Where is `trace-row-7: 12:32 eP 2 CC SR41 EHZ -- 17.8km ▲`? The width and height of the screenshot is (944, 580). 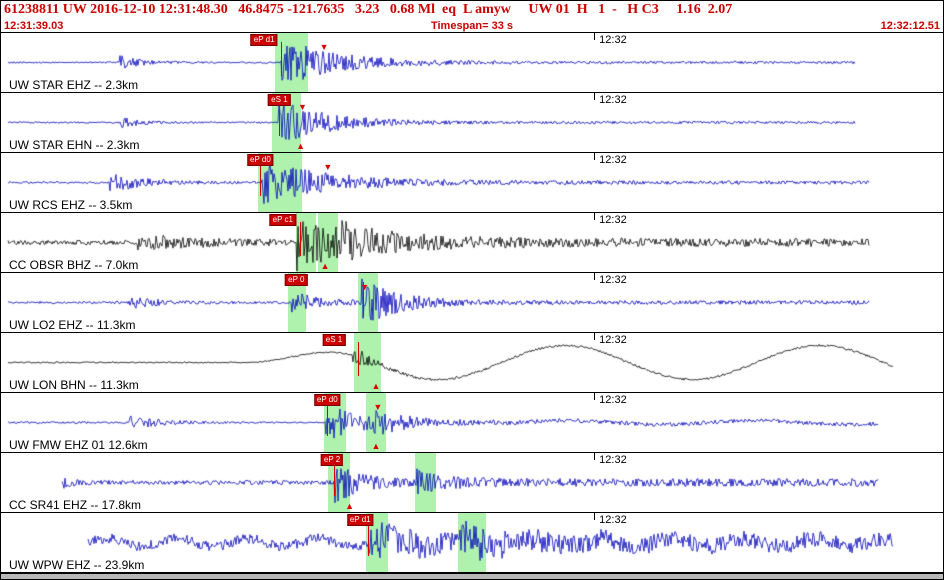 trace-row-7: 12:32 eP 2 CC SR41 EHZ -- 17.8km ▲ is located at coordinates (472, 483).